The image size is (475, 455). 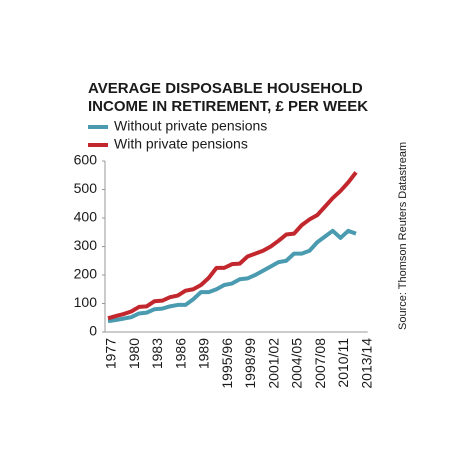 I want to click on x-tick-label: 1983, so click(x=157, y=353).